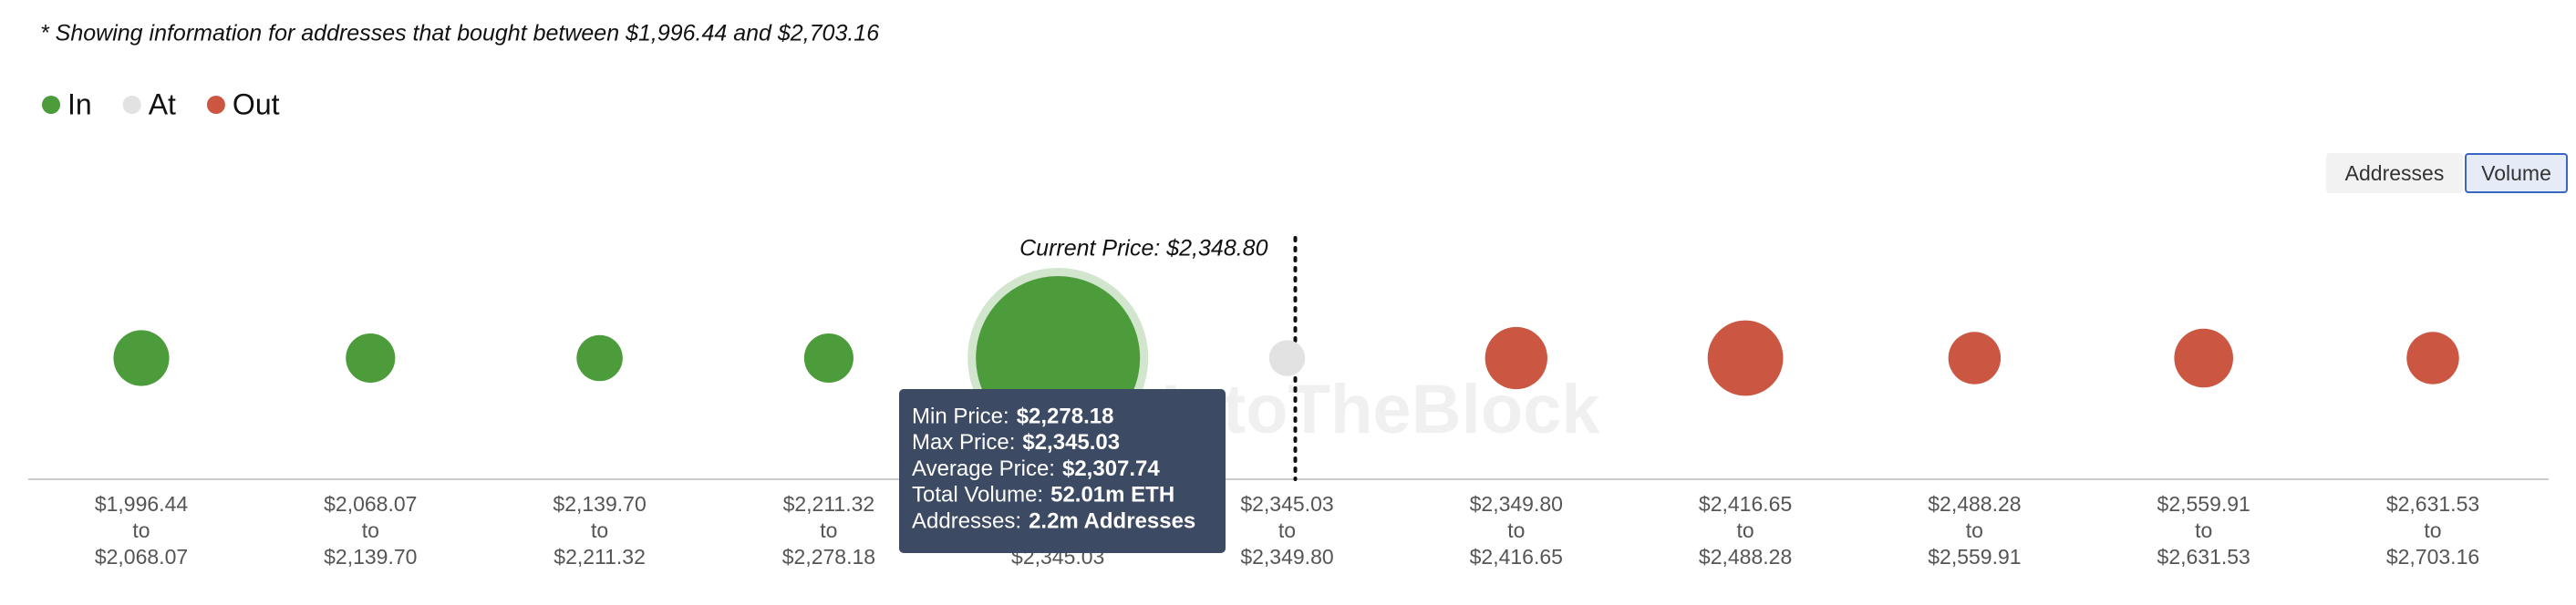 This screenshot has height=605, width=2576. Describe the element at coordinates (141, 557) in the screenshot. I see `range-to: $2,068.07` at that location.